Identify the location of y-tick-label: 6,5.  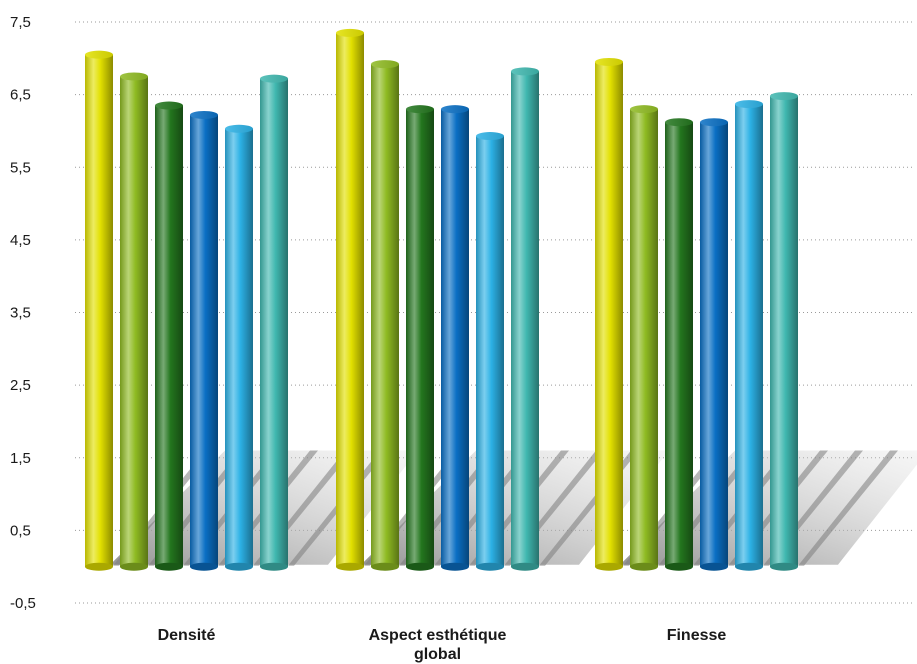
(20, 95).